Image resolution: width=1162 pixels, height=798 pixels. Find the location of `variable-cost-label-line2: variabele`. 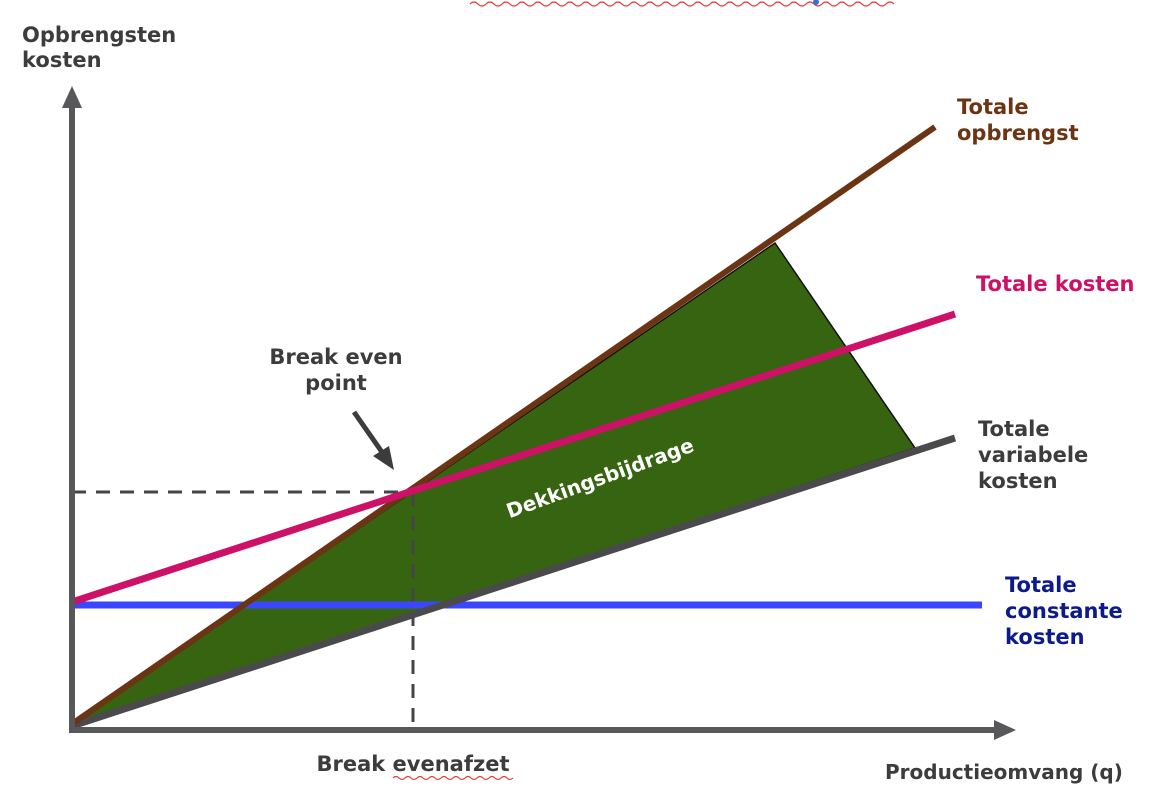

variable-cost-label-line2: variabele is located at coordinates (1033, 455).